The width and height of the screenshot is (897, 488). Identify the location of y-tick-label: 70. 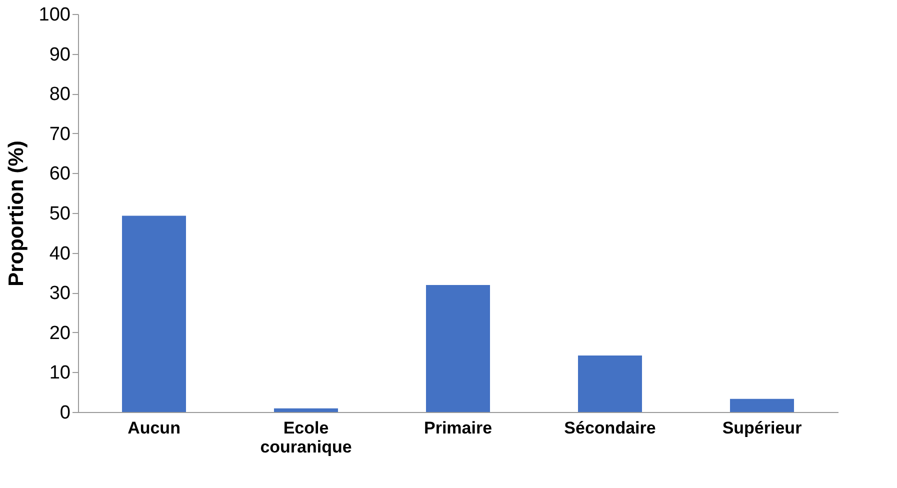
(59, 134).